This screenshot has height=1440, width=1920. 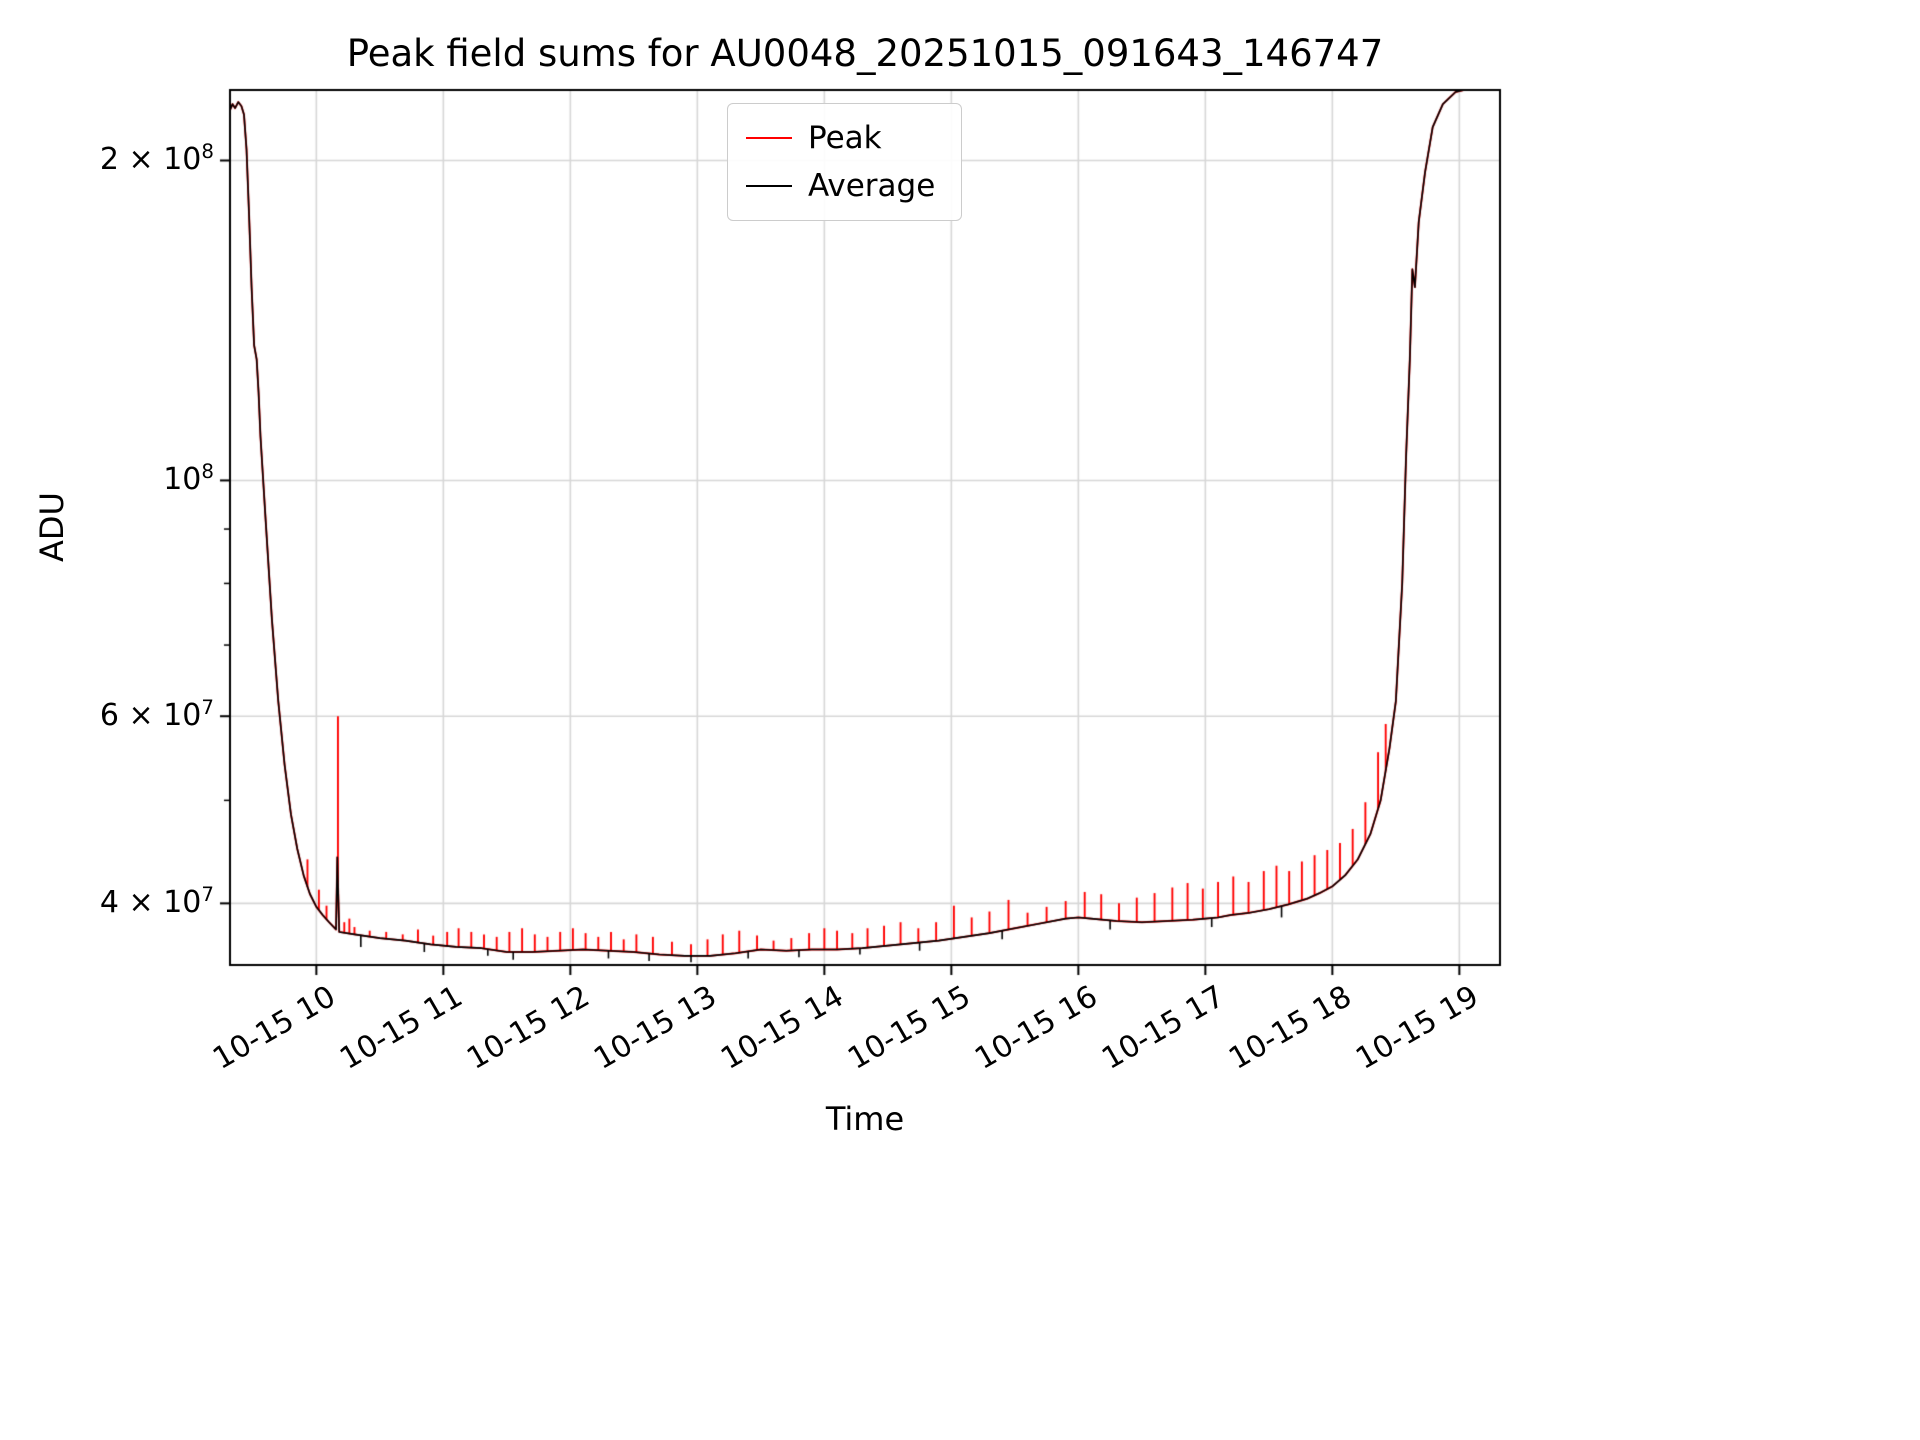 I want to click on legend-label-average: Average, so click(x=872, y=186).